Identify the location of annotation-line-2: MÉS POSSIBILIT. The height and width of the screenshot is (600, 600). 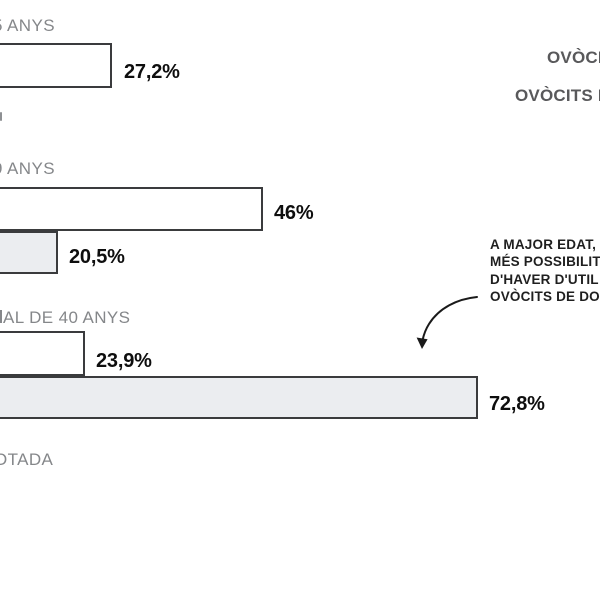
(545, 262).